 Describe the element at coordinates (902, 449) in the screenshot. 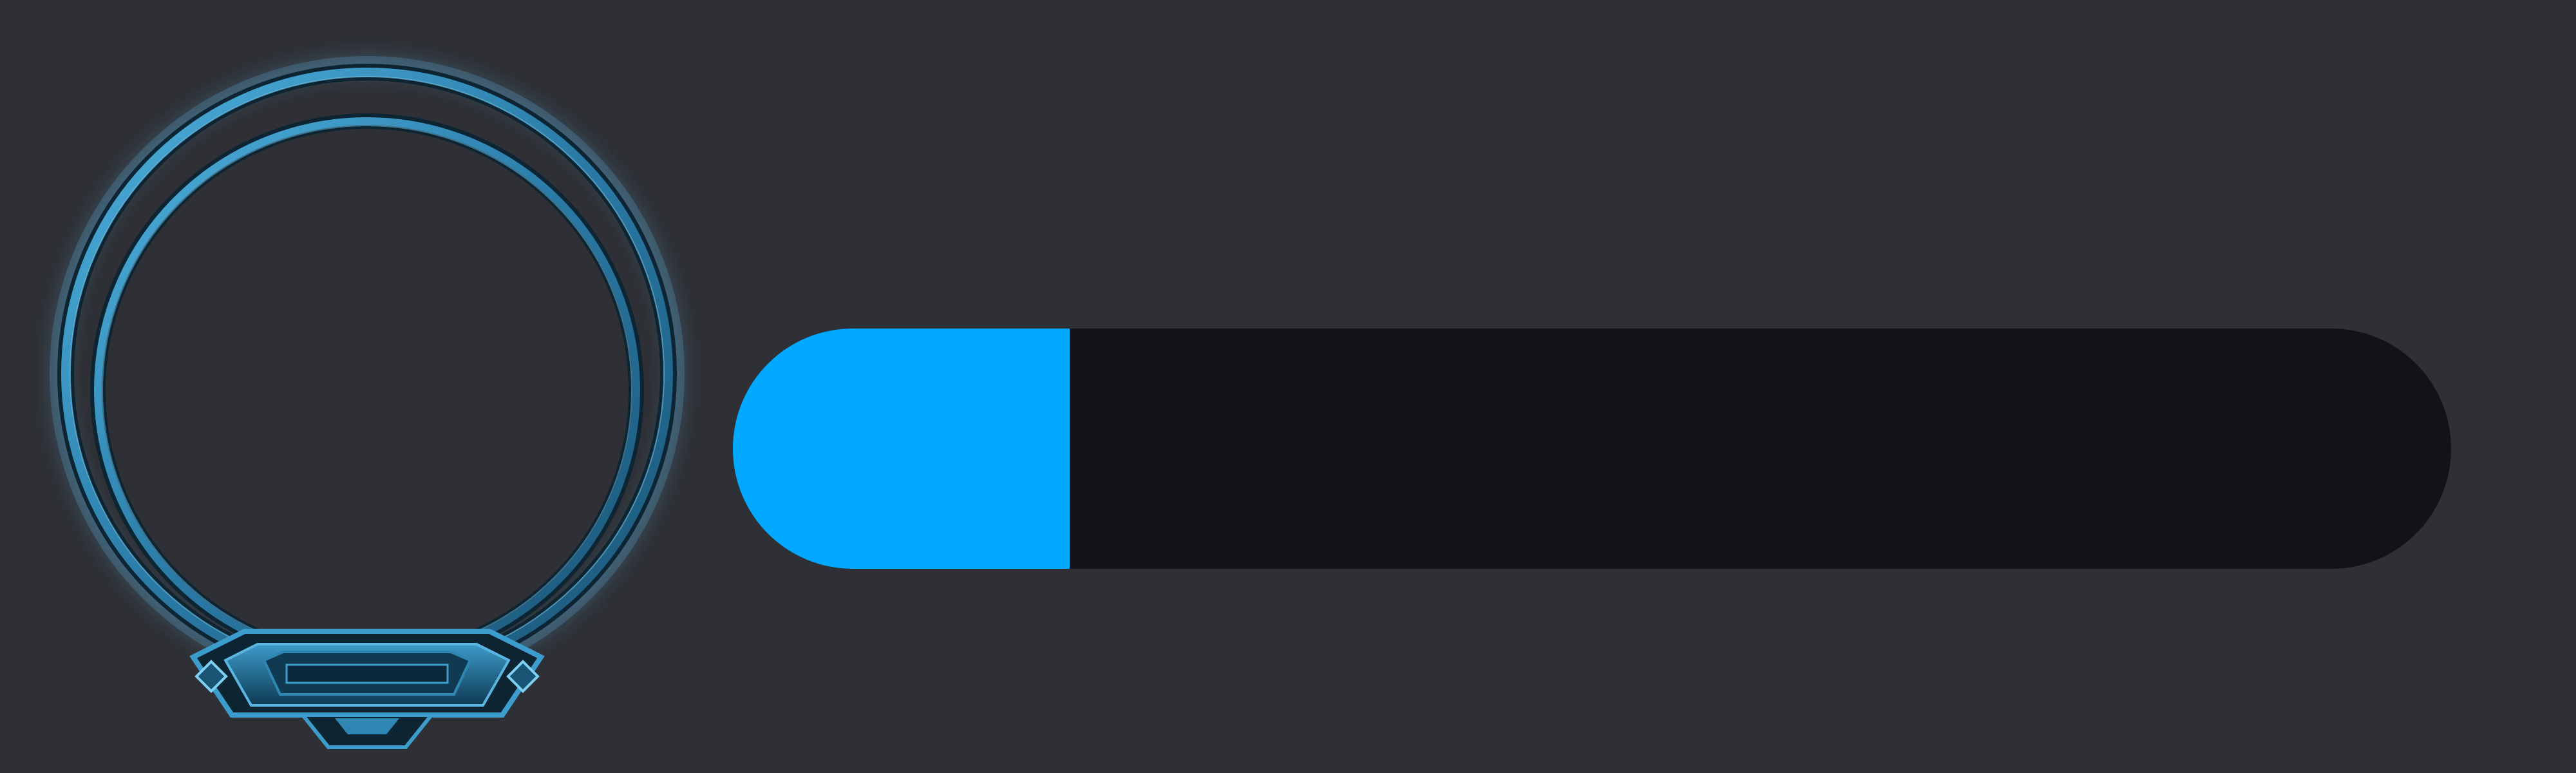

I see `experience-bar-fill` at that location.